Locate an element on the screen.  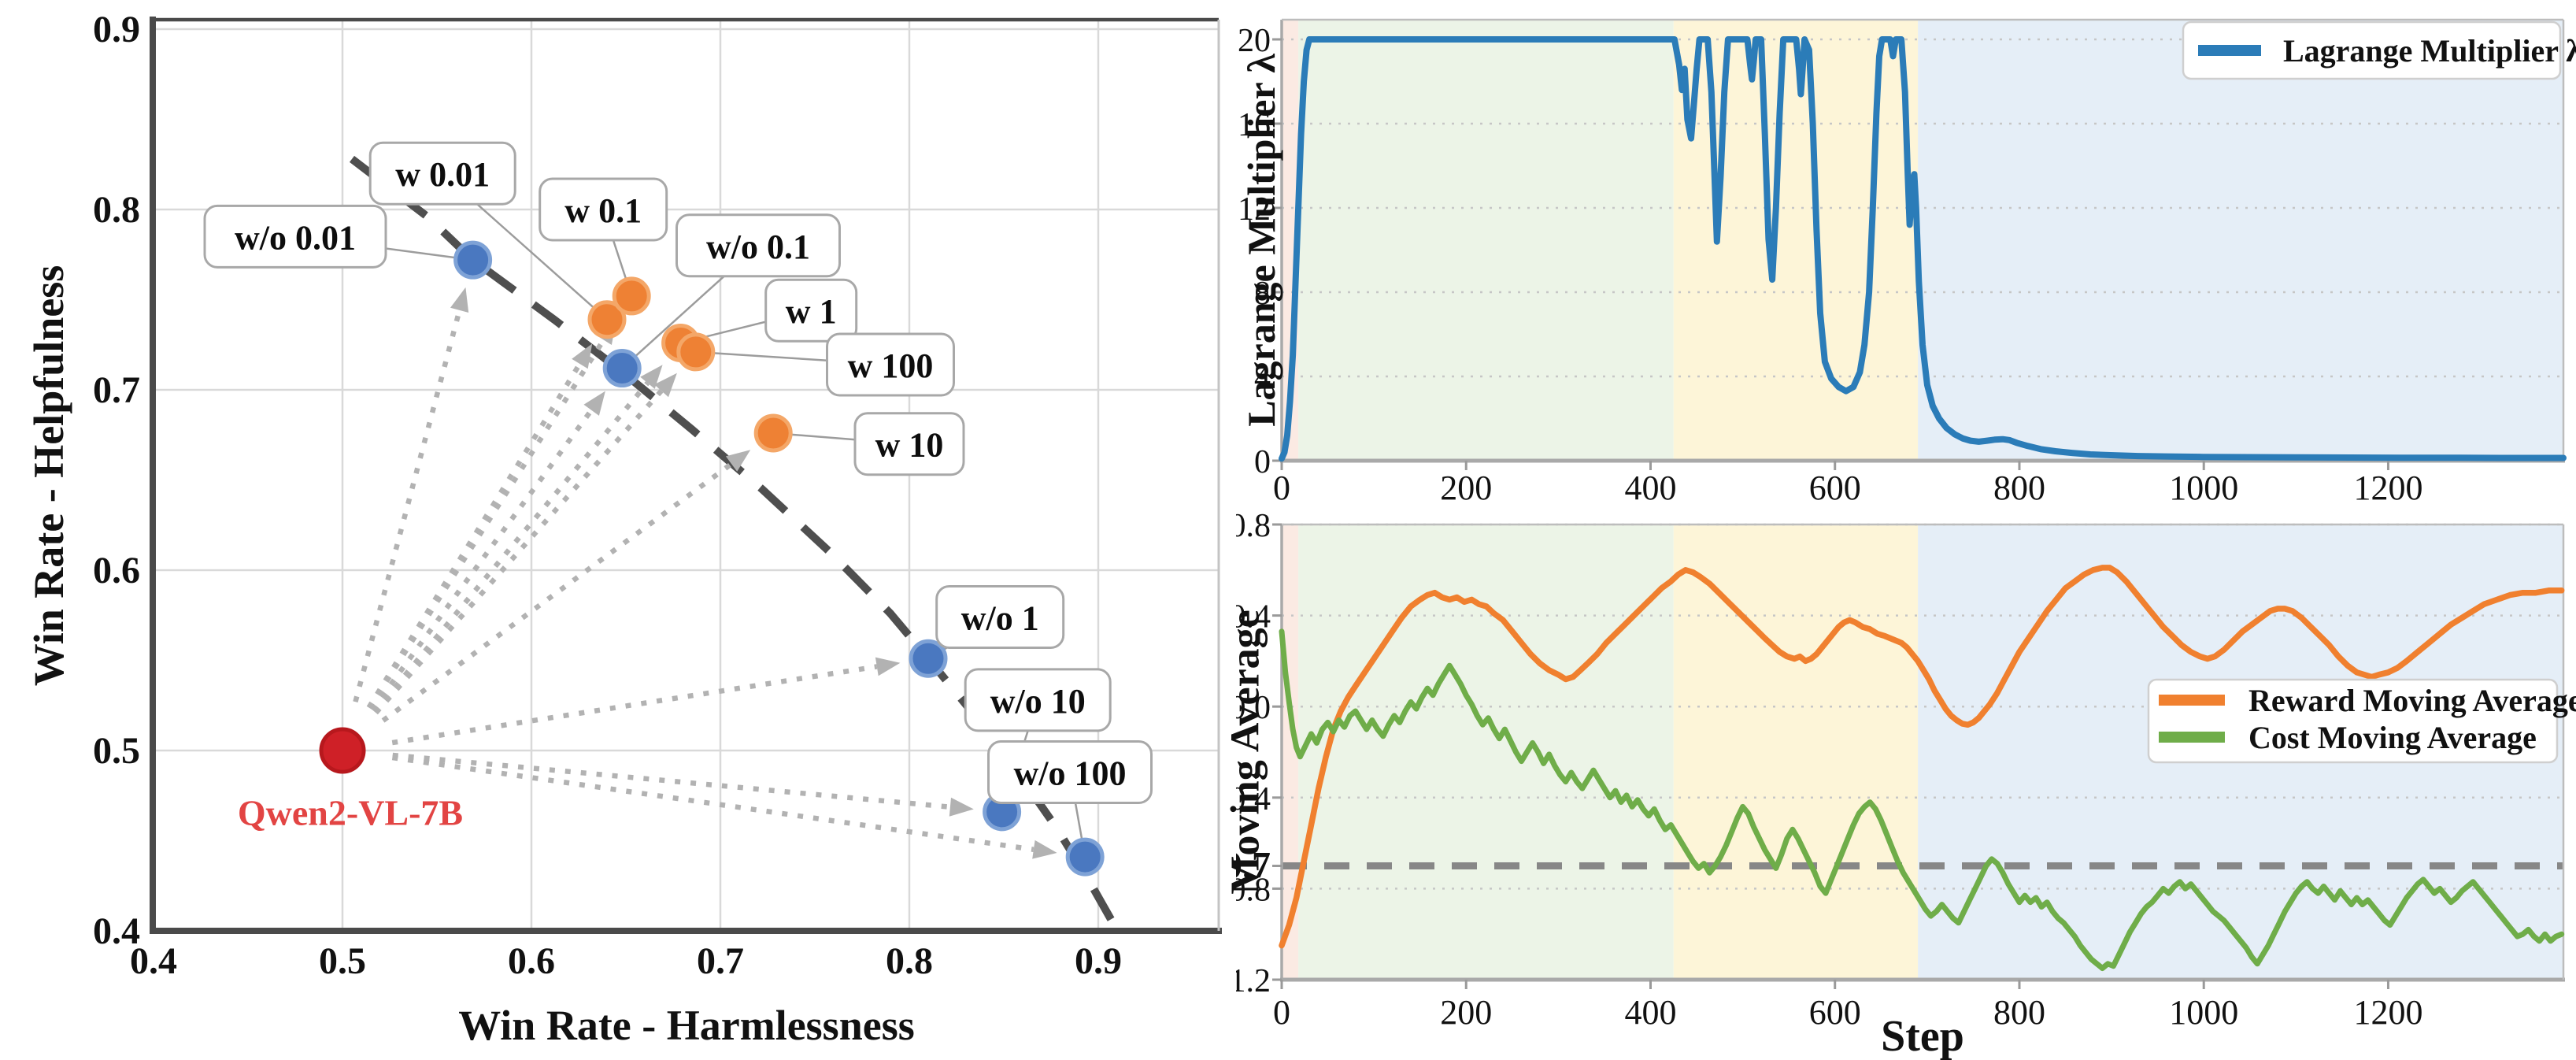
callout-label: w 1 is located at coordinates (811, 311).